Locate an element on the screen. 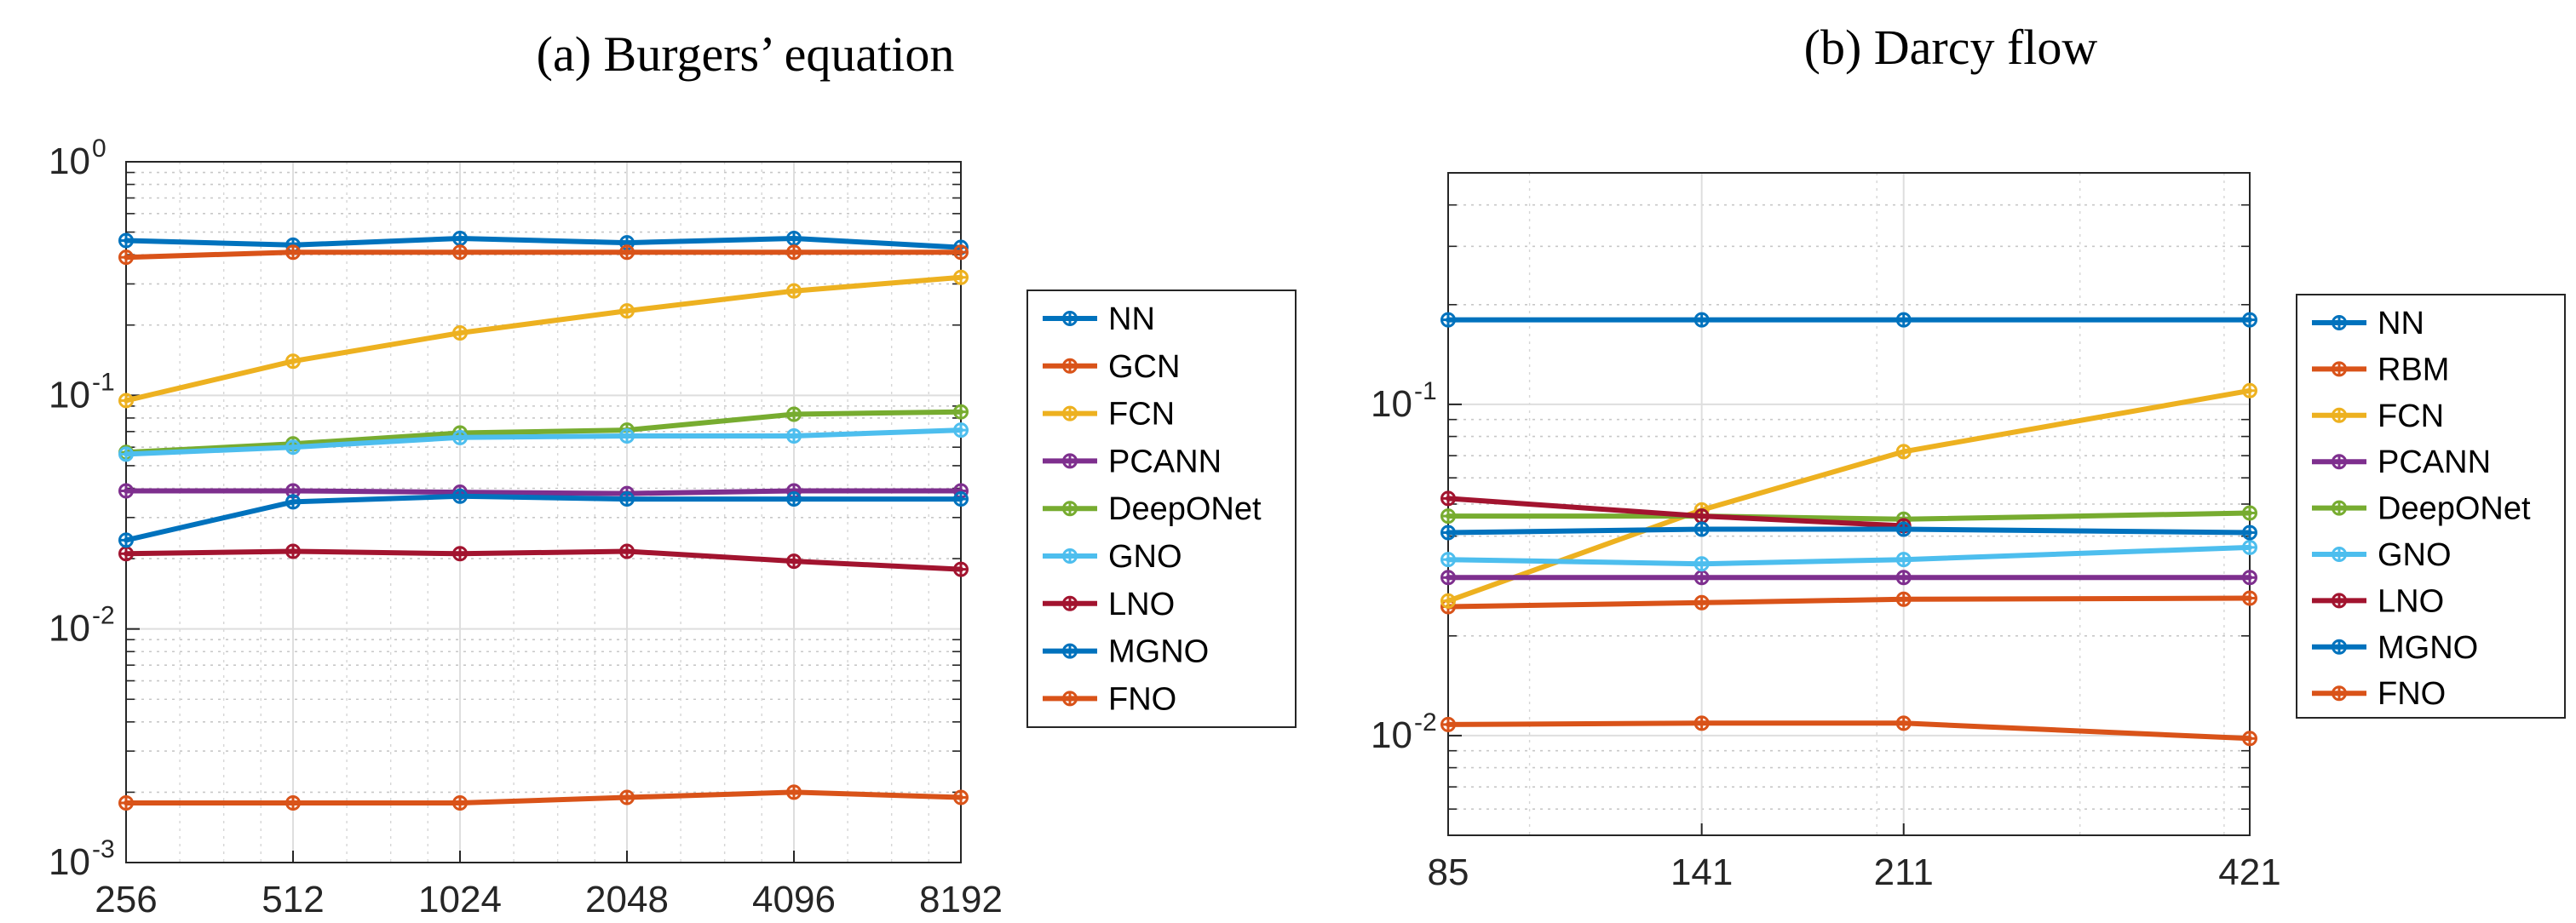 The width and height of the screenshot is (2576, 923). legend-item: MGNO is located at coordinates (2395, 648).